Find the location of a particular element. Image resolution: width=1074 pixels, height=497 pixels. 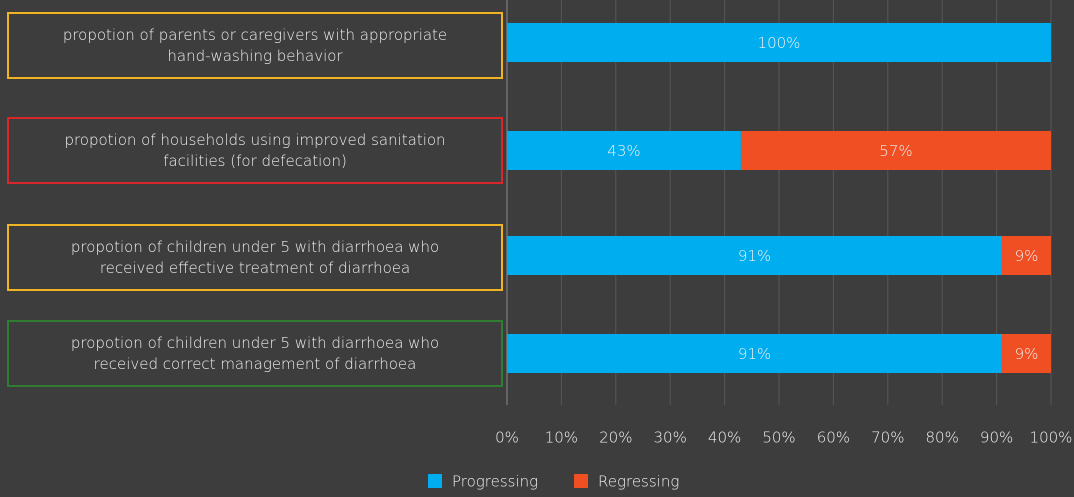

x-tick-label: 40% is located at coordinates (724, 438).